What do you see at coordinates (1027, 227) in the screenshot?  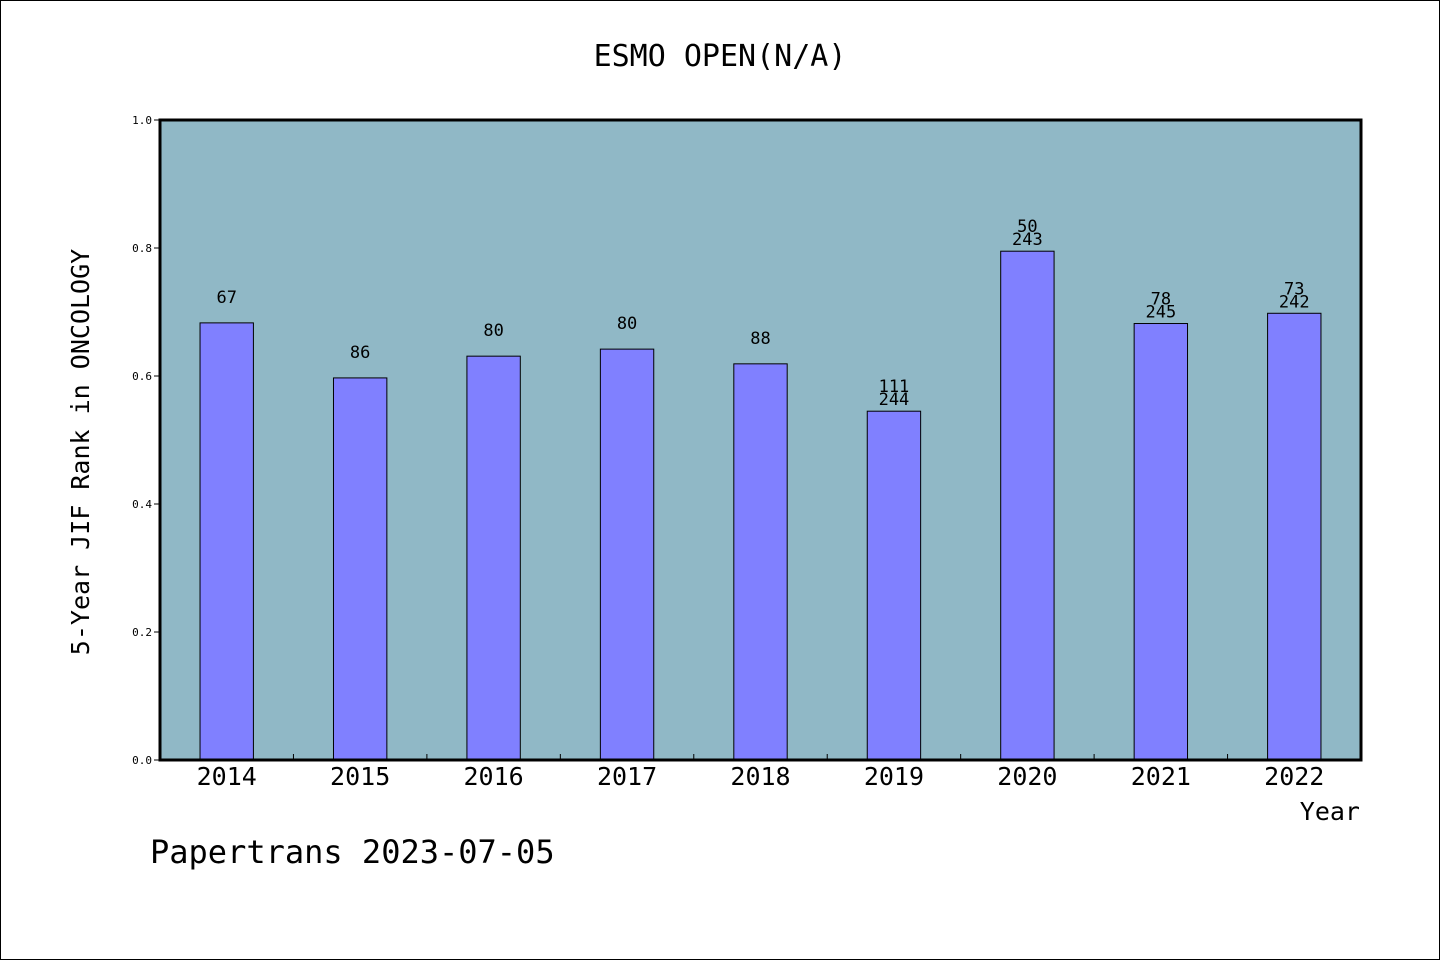 I see `bar-label-rank-2020: 50` at bounding box center [1027, 227].